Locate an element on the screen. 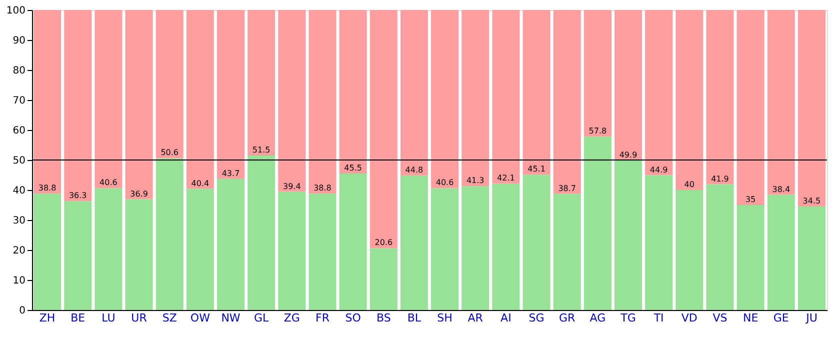 The height and width of the screenshot is (350, 835). y-tick-label: 10 is located at coordinates (19, 281).